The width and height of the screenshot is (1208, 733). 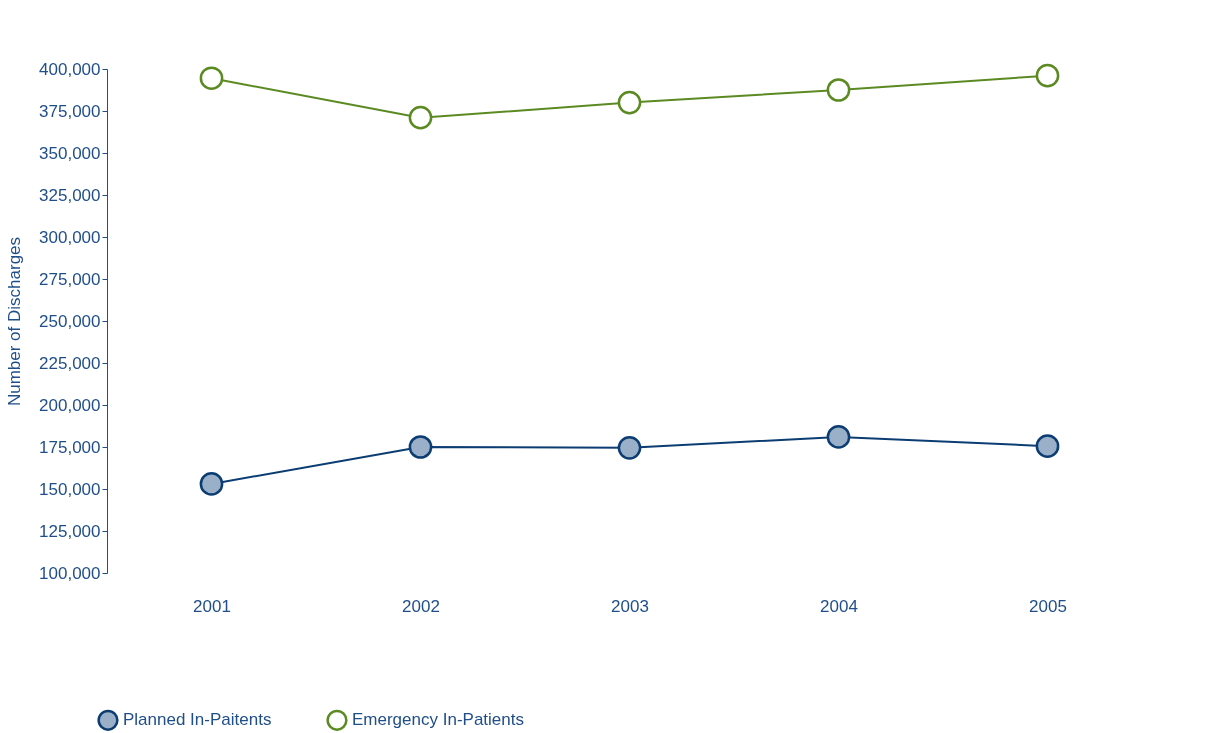 What do you see at coordinates (70, 279) in the screenshot?
I see `y-tick-label: 275,000` at bounding box center [70, 279].